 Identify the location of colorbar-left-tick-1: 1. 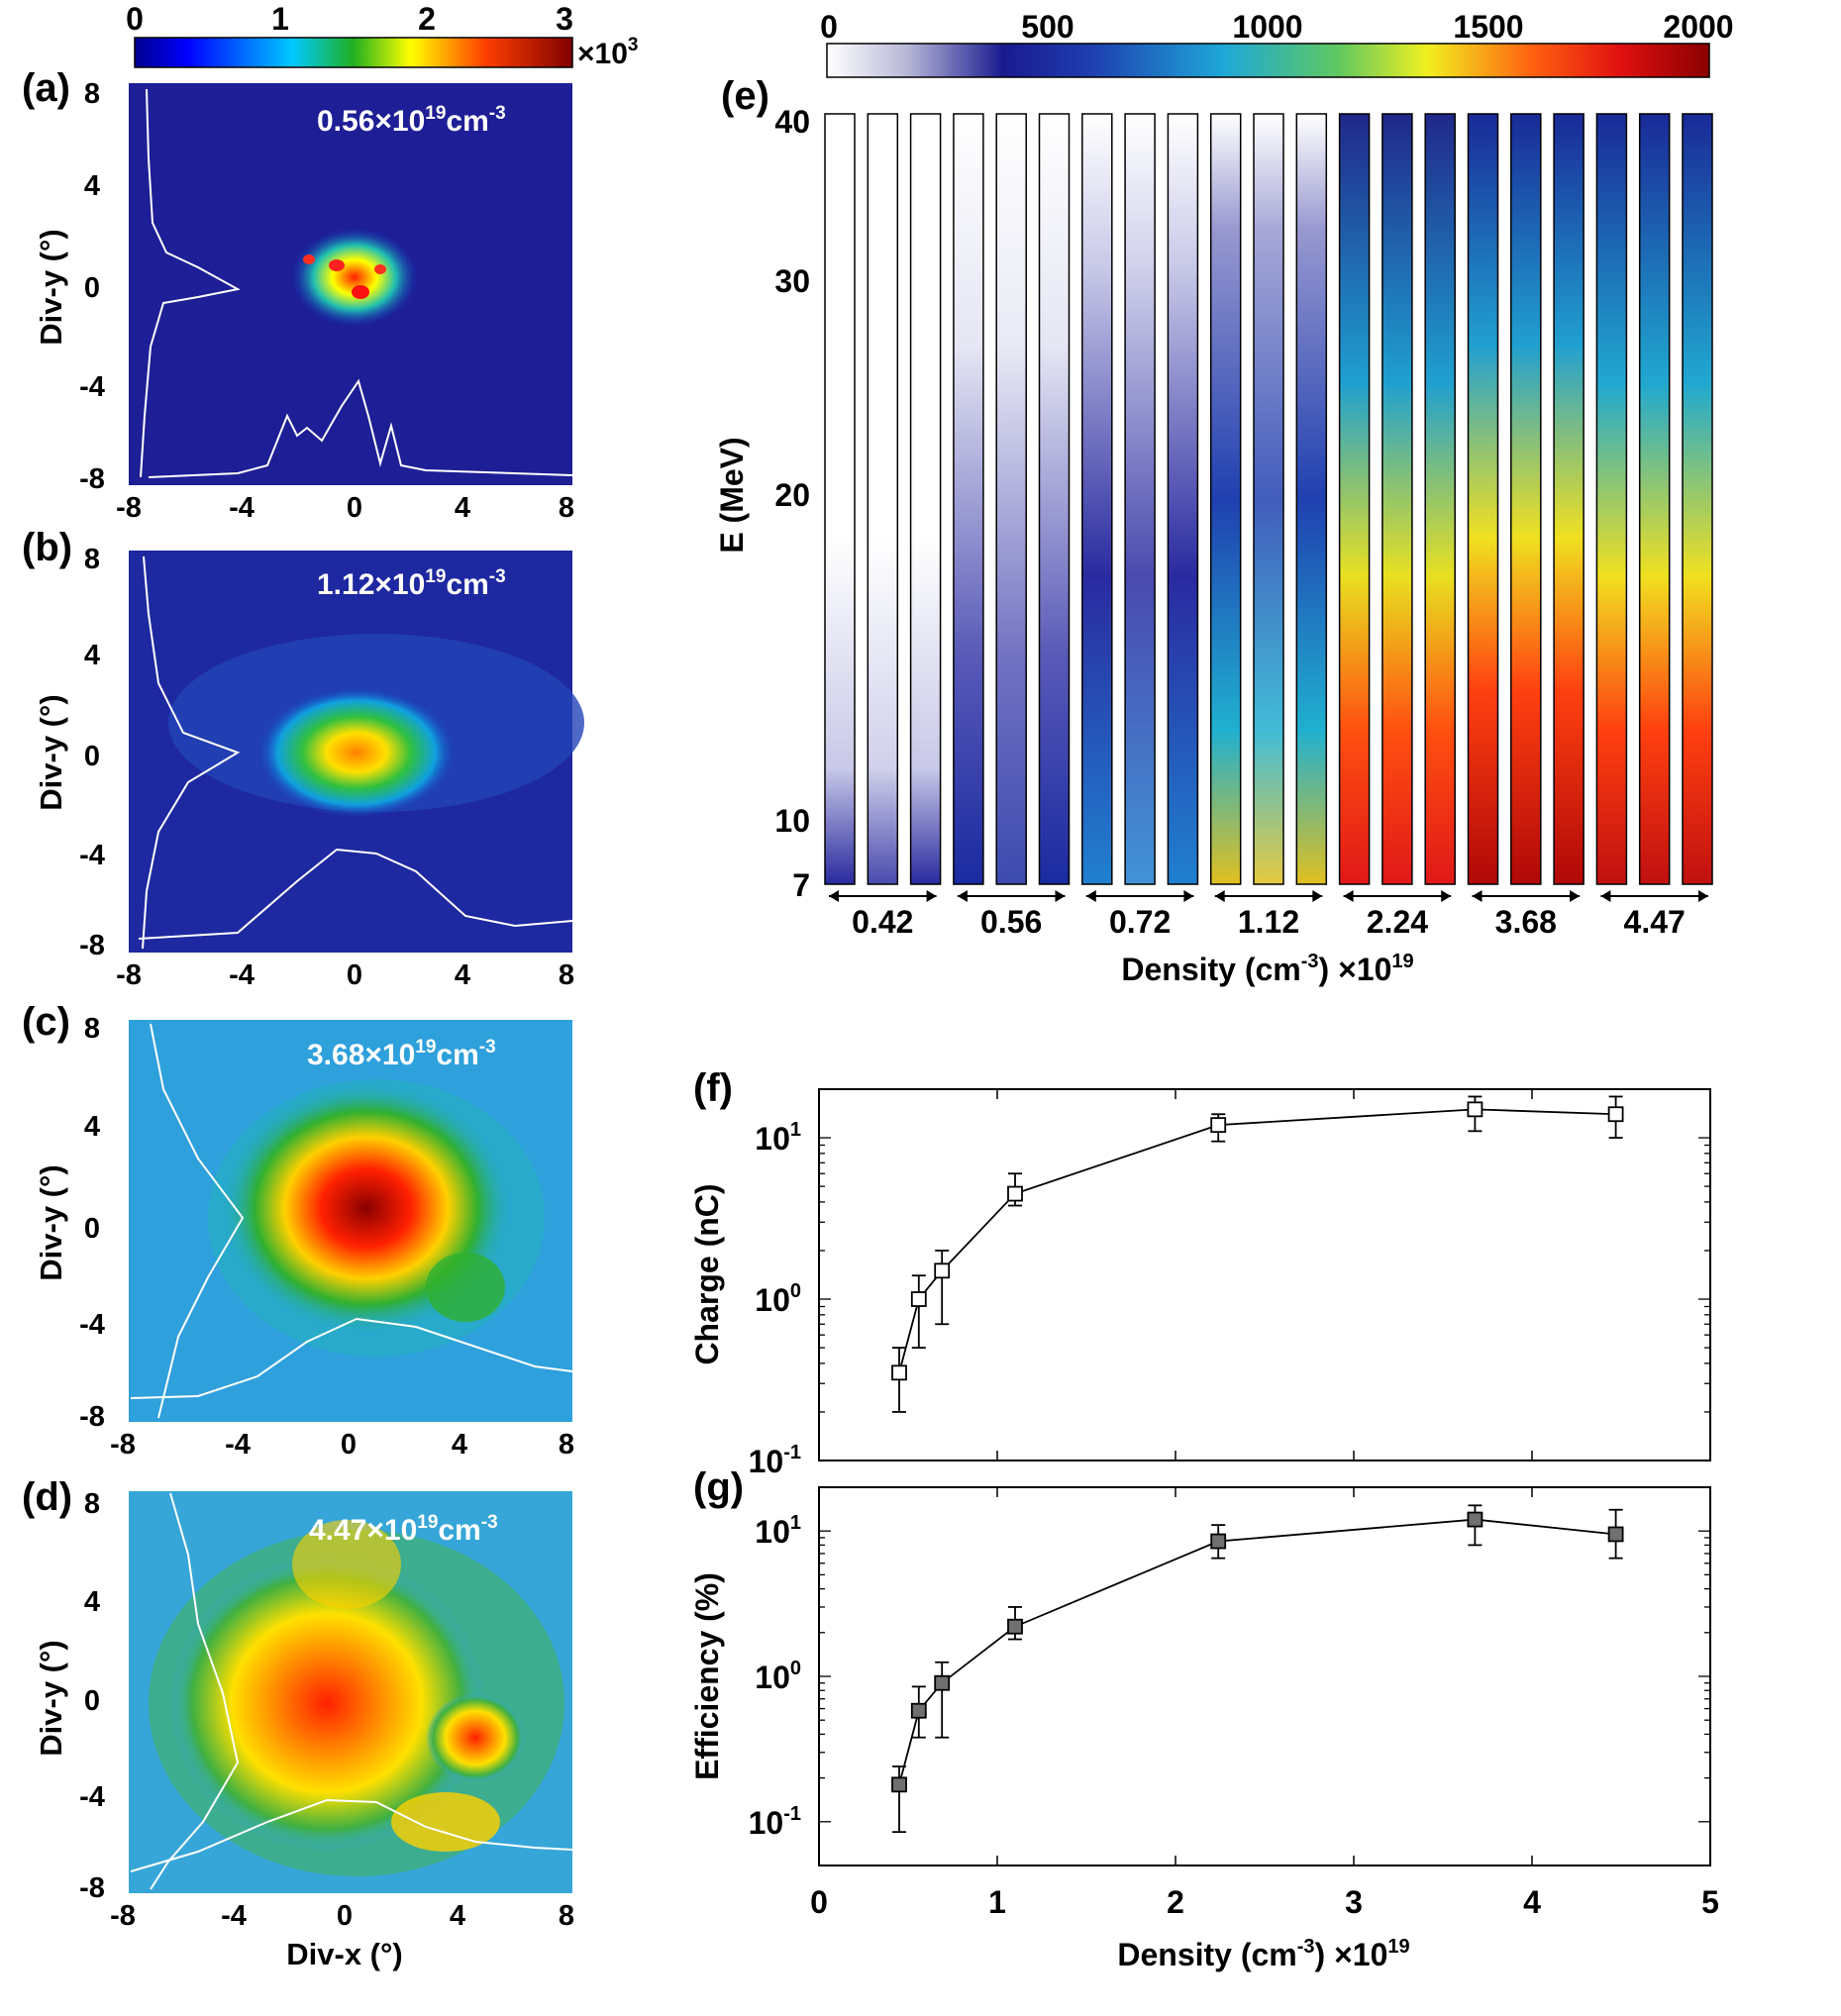
(280, 19).